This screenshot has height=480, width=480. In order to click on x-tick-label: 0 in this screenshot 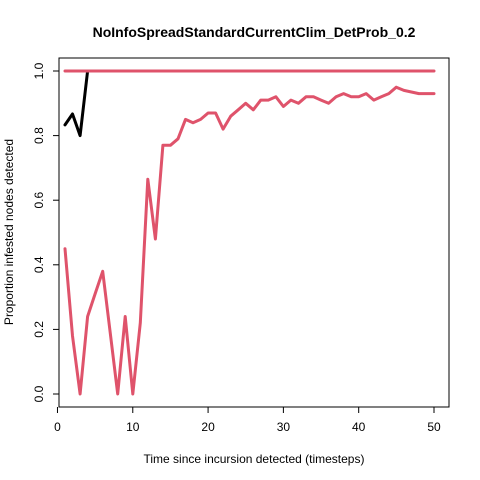, I will do `click(57, 427)`.